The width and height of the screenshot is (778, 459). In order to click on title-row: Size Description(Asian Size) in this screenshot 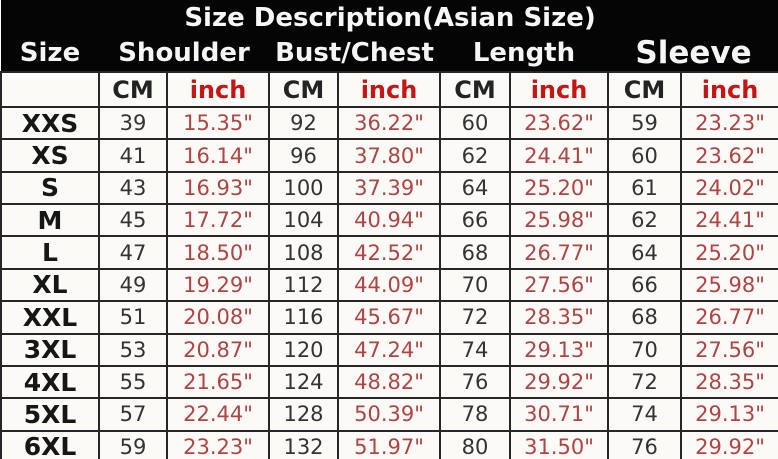, I will do `click(389, 17)`.